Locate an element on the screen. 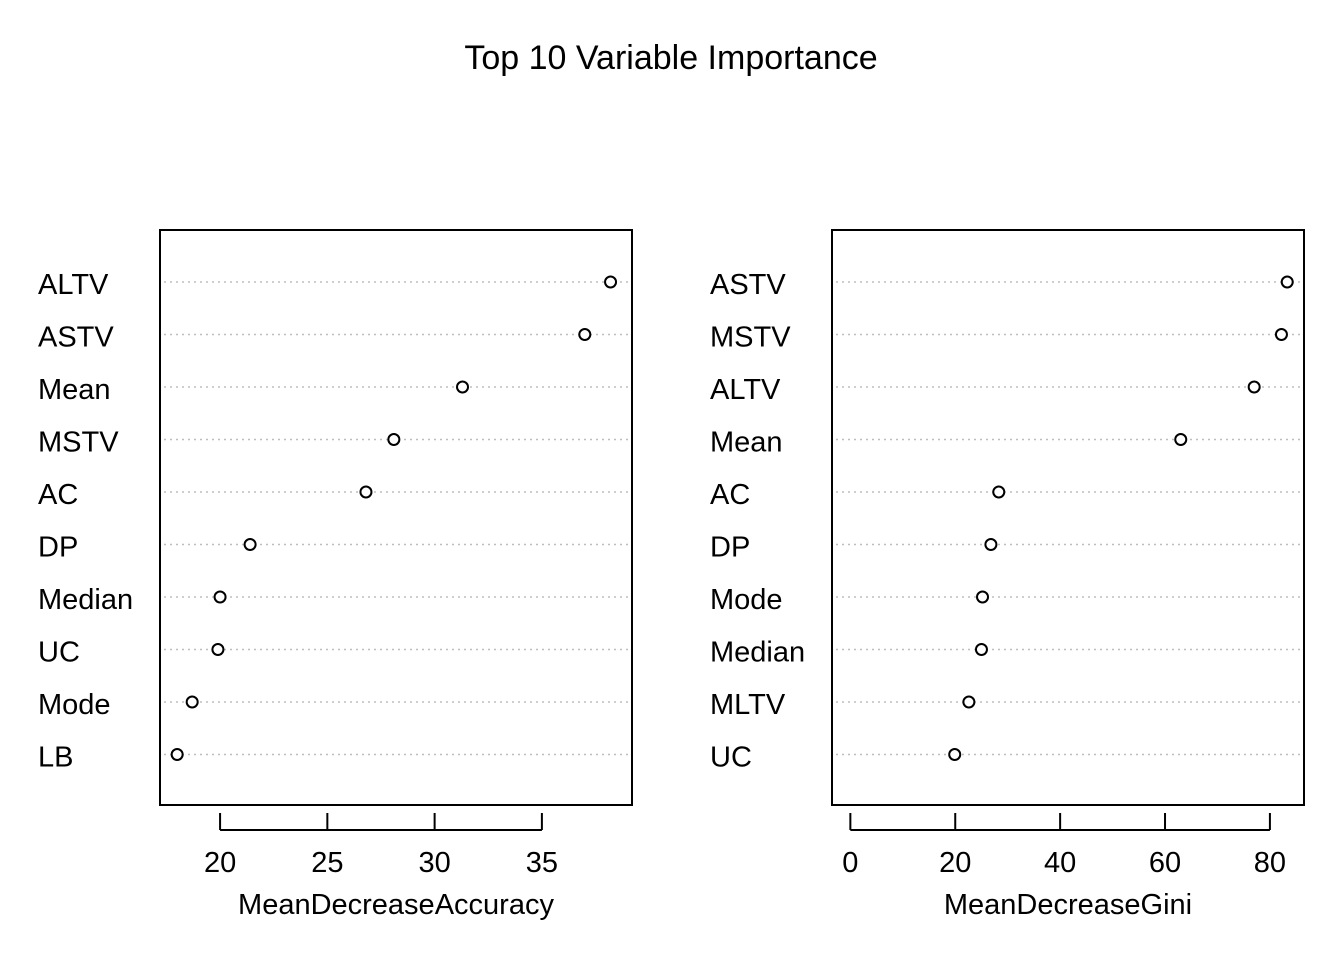 The image size is (1344, 960). x-tick-label: 30 is located at coordinates (434, 863).